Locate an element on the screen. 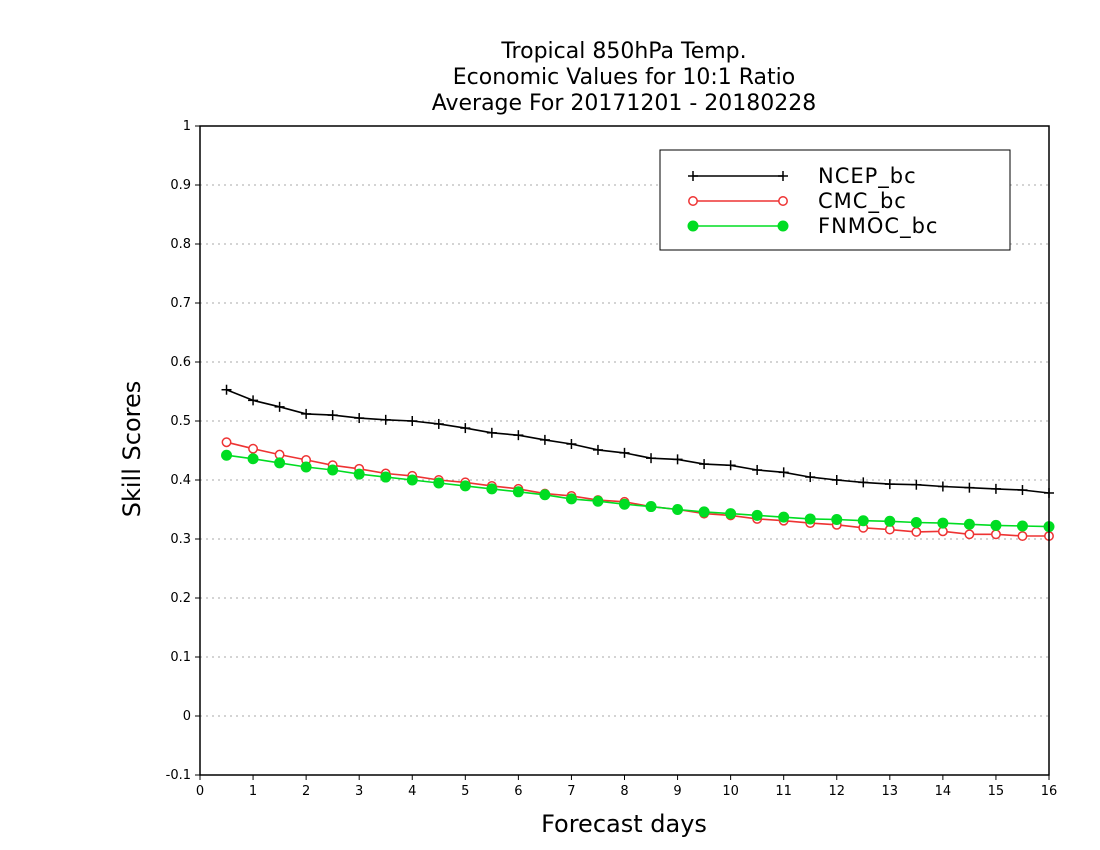 Image resolution: width=1100 pixels, height=850 pixels. x-tick-label: 5 is located at coordinates (465, 791).